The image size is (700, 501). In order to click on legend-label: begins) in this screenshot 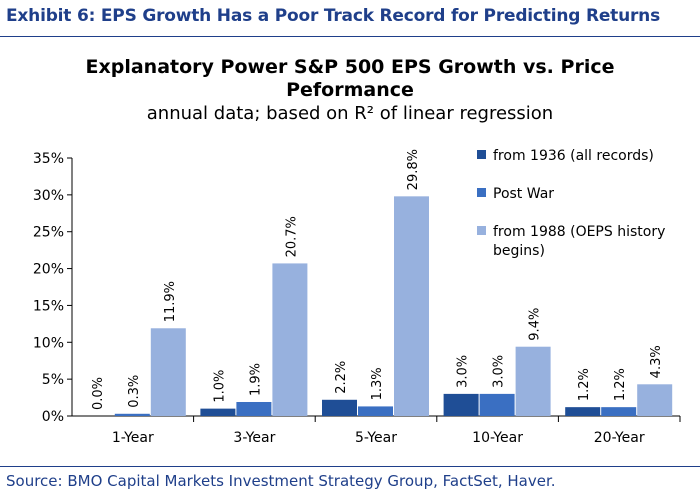, I will do `click(519, 251)`.